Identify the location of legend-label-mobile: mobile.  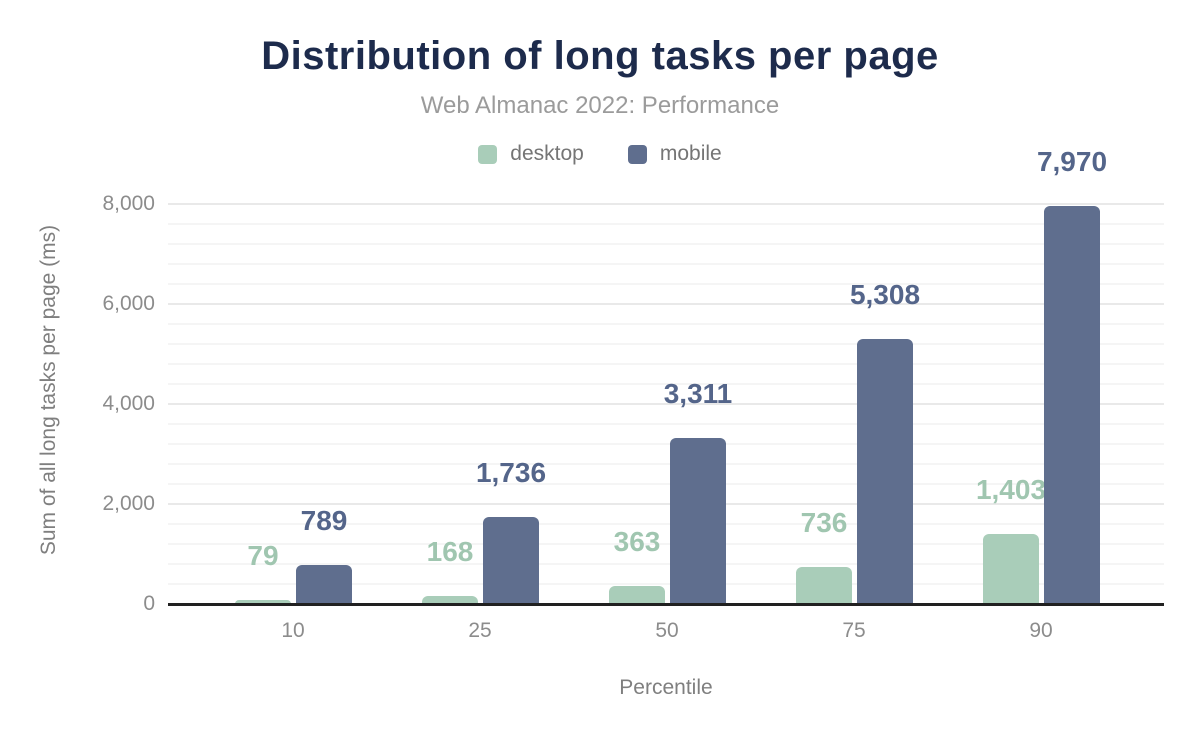
(690, 153).